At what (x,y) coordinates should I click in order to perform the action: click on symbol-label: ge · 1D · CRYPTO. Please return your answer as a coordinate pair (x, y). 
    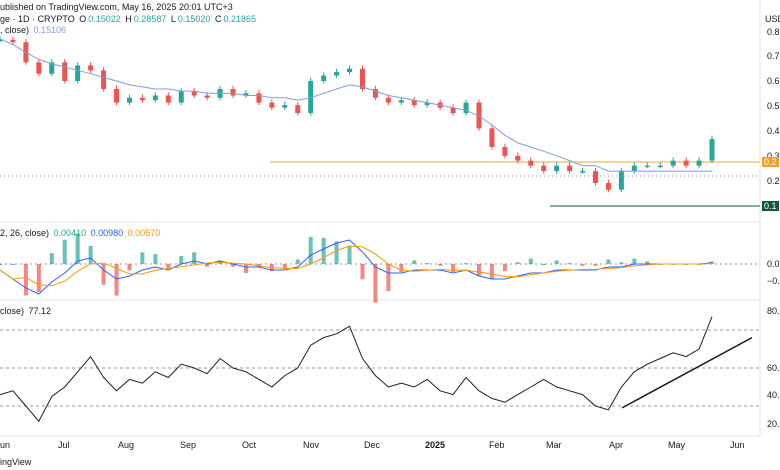
    Looking at the image, I should click on (37, 19).